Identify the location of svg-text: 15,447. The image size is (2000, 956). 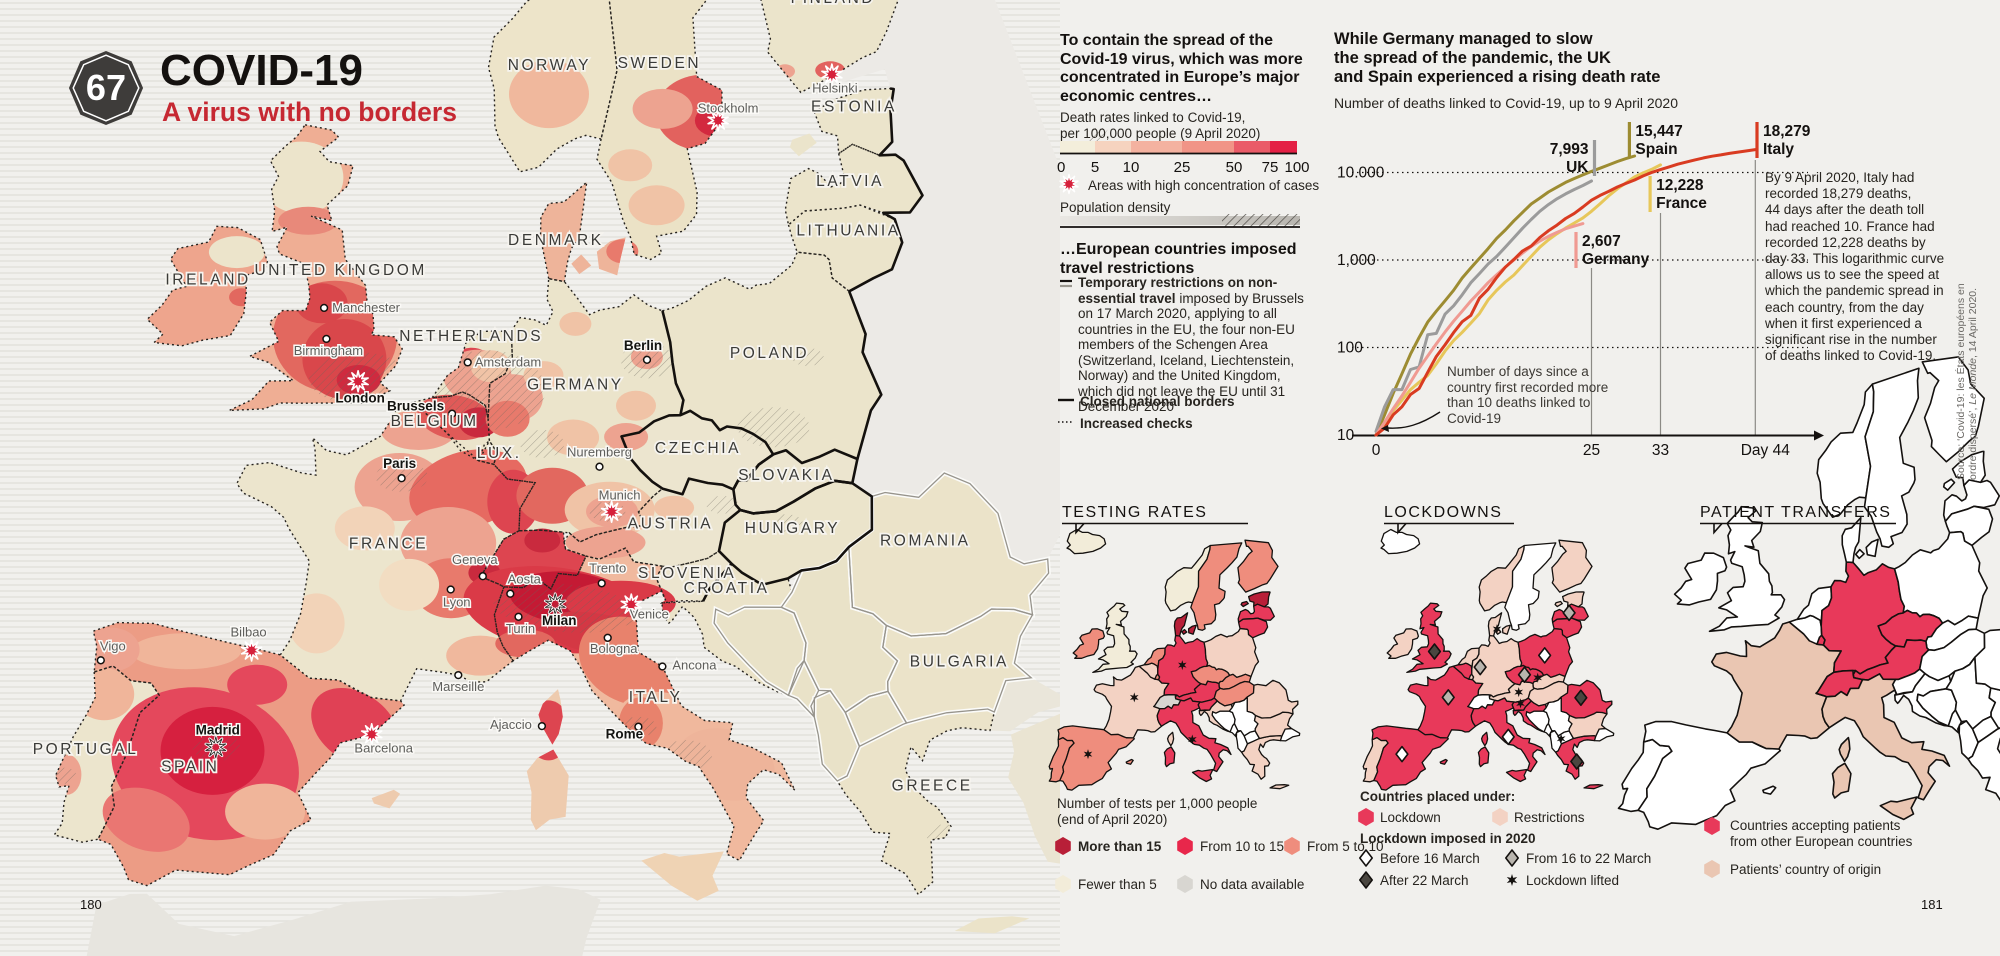
(1658, 131).